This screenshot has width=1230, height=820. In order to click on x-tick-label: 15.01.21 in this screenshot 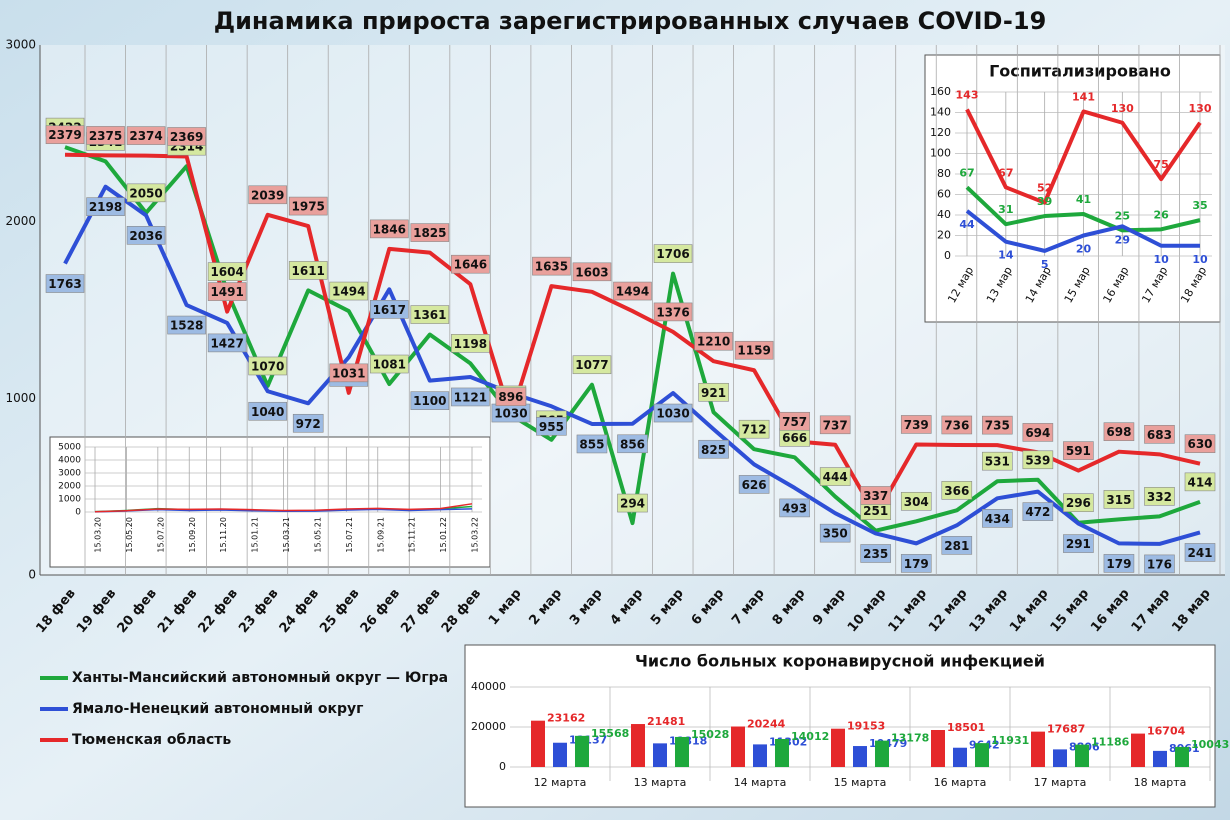, I will do `click(255, 535)`.